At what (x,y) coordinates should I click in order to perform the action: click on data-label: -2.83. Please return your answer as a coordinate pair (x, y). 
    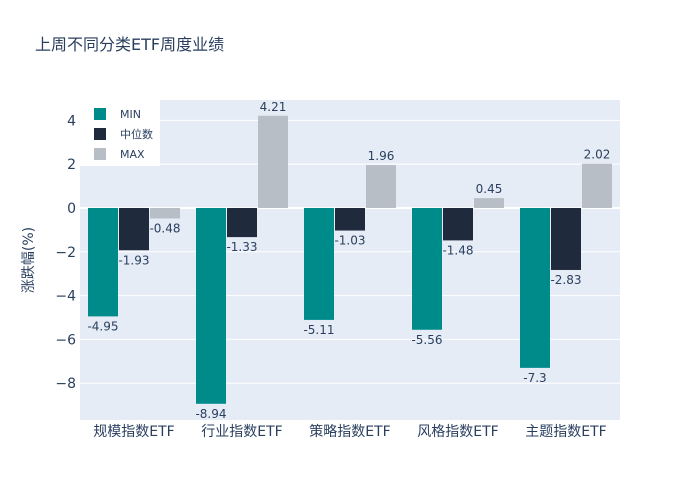
    Looking at the image, I should click on (565, 280).